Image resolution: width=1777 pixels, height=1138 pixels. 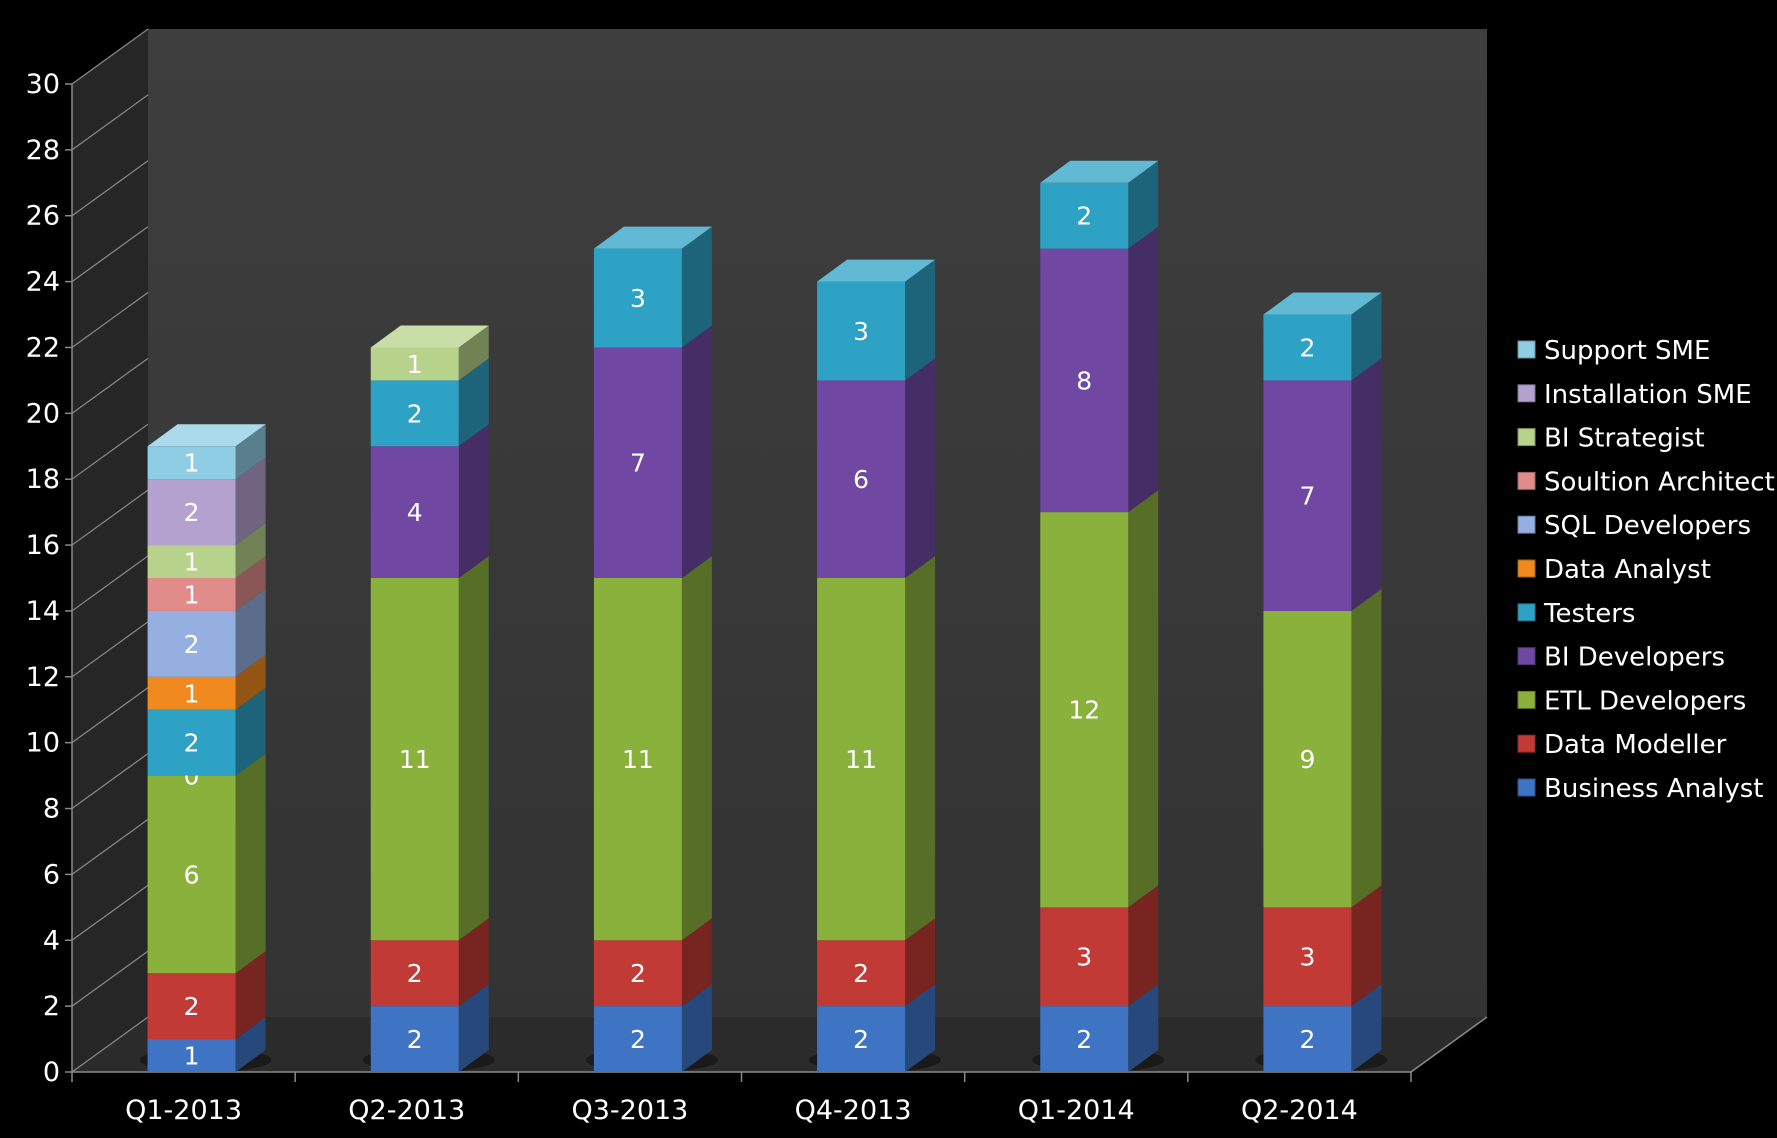 What do you see at coordinates (1622, 745) in the screenshot?
I see `legend-item: Data Modeller` at bounding box center [1622, 745].